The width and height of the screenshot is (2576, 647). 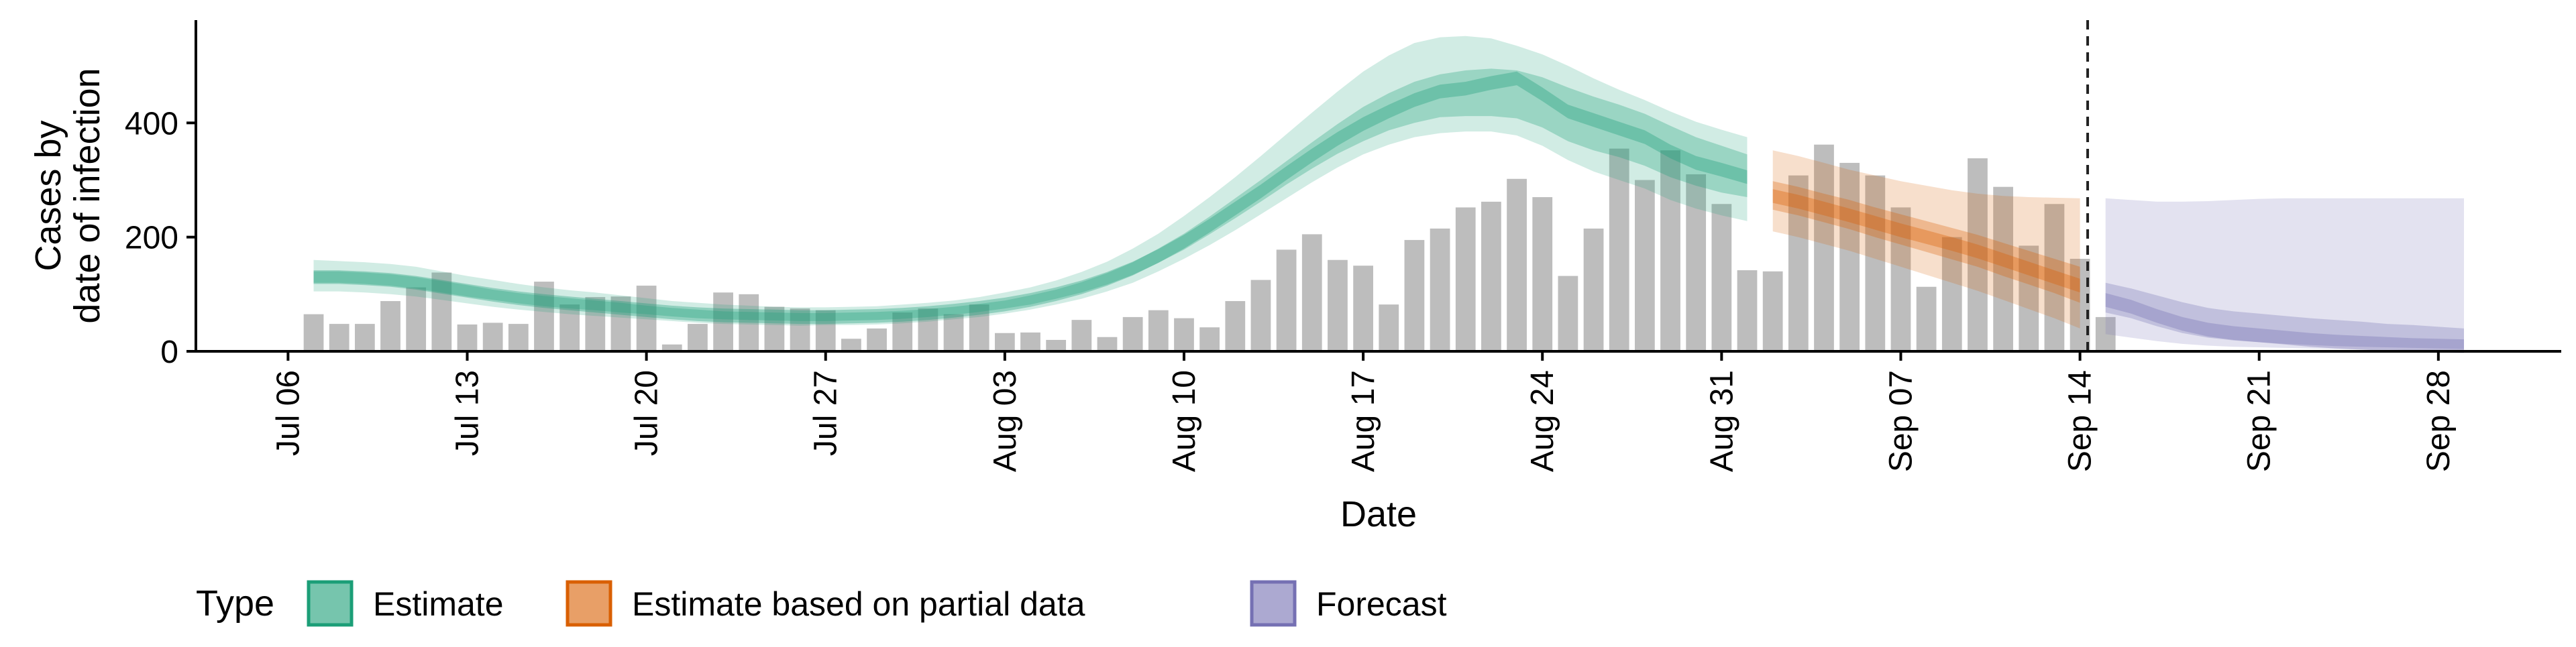 I want to click on y-axis-label-line2: date of infection, so click(x=87, y=195).